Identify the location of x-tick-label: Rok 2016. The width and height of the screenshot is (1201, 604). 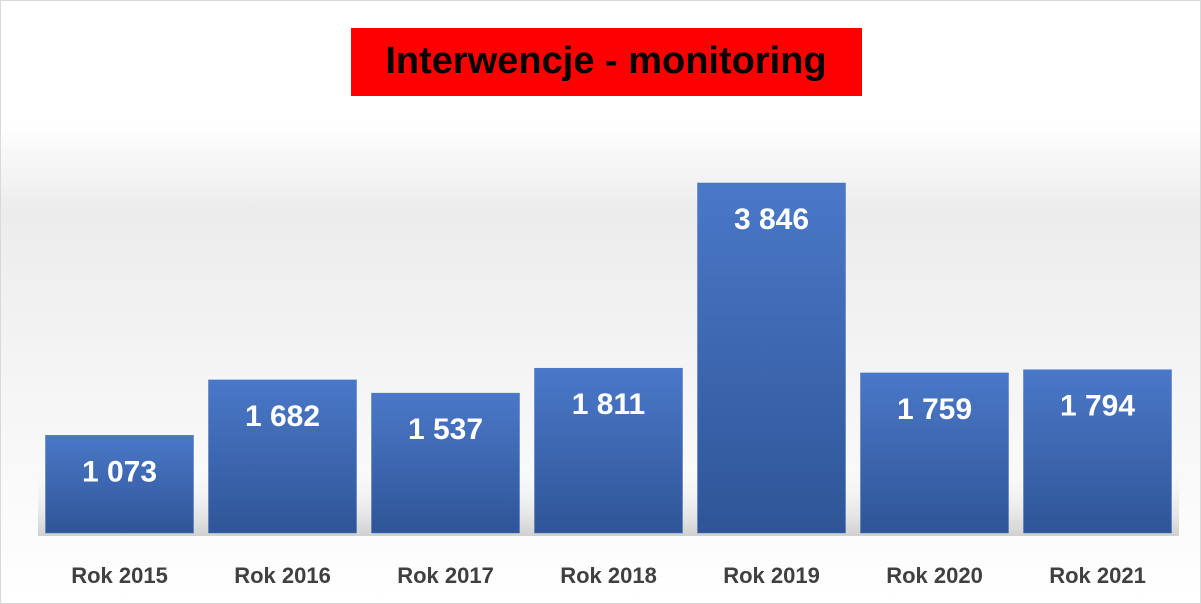
(282, 575).